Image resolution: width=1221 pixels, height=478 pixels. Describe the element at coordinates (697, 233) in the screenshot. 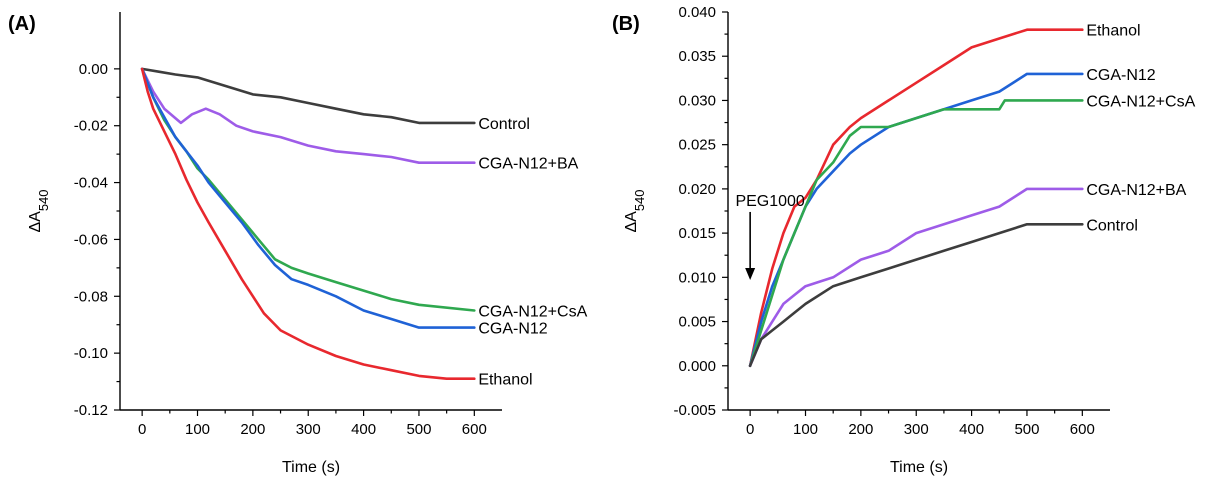

I see `y-tick-label: 0.015` at that location.